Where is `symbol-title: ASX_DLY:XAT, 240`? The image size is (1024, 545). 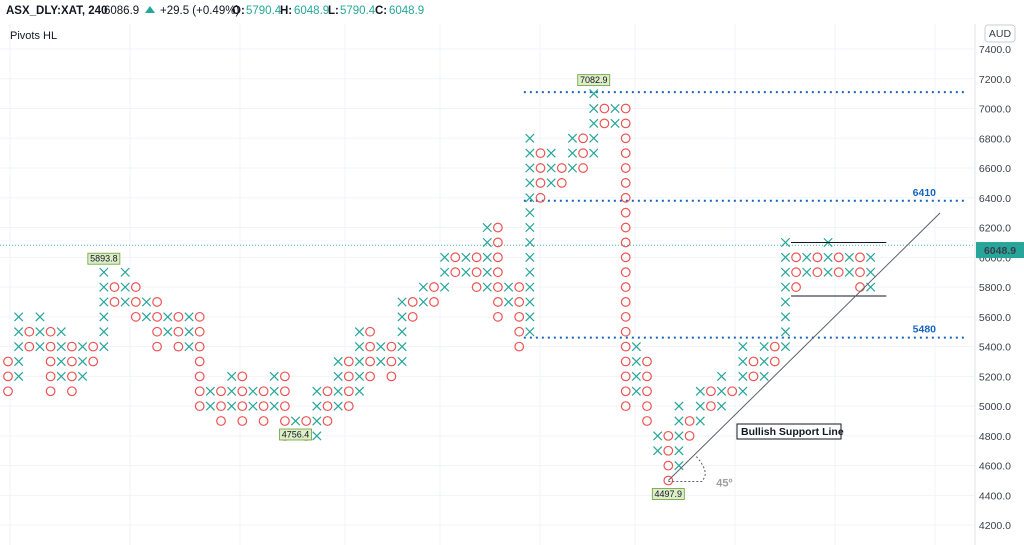 symbol-title: ASX_DLY:XAT, 240 is located at coordinates (56, 11).